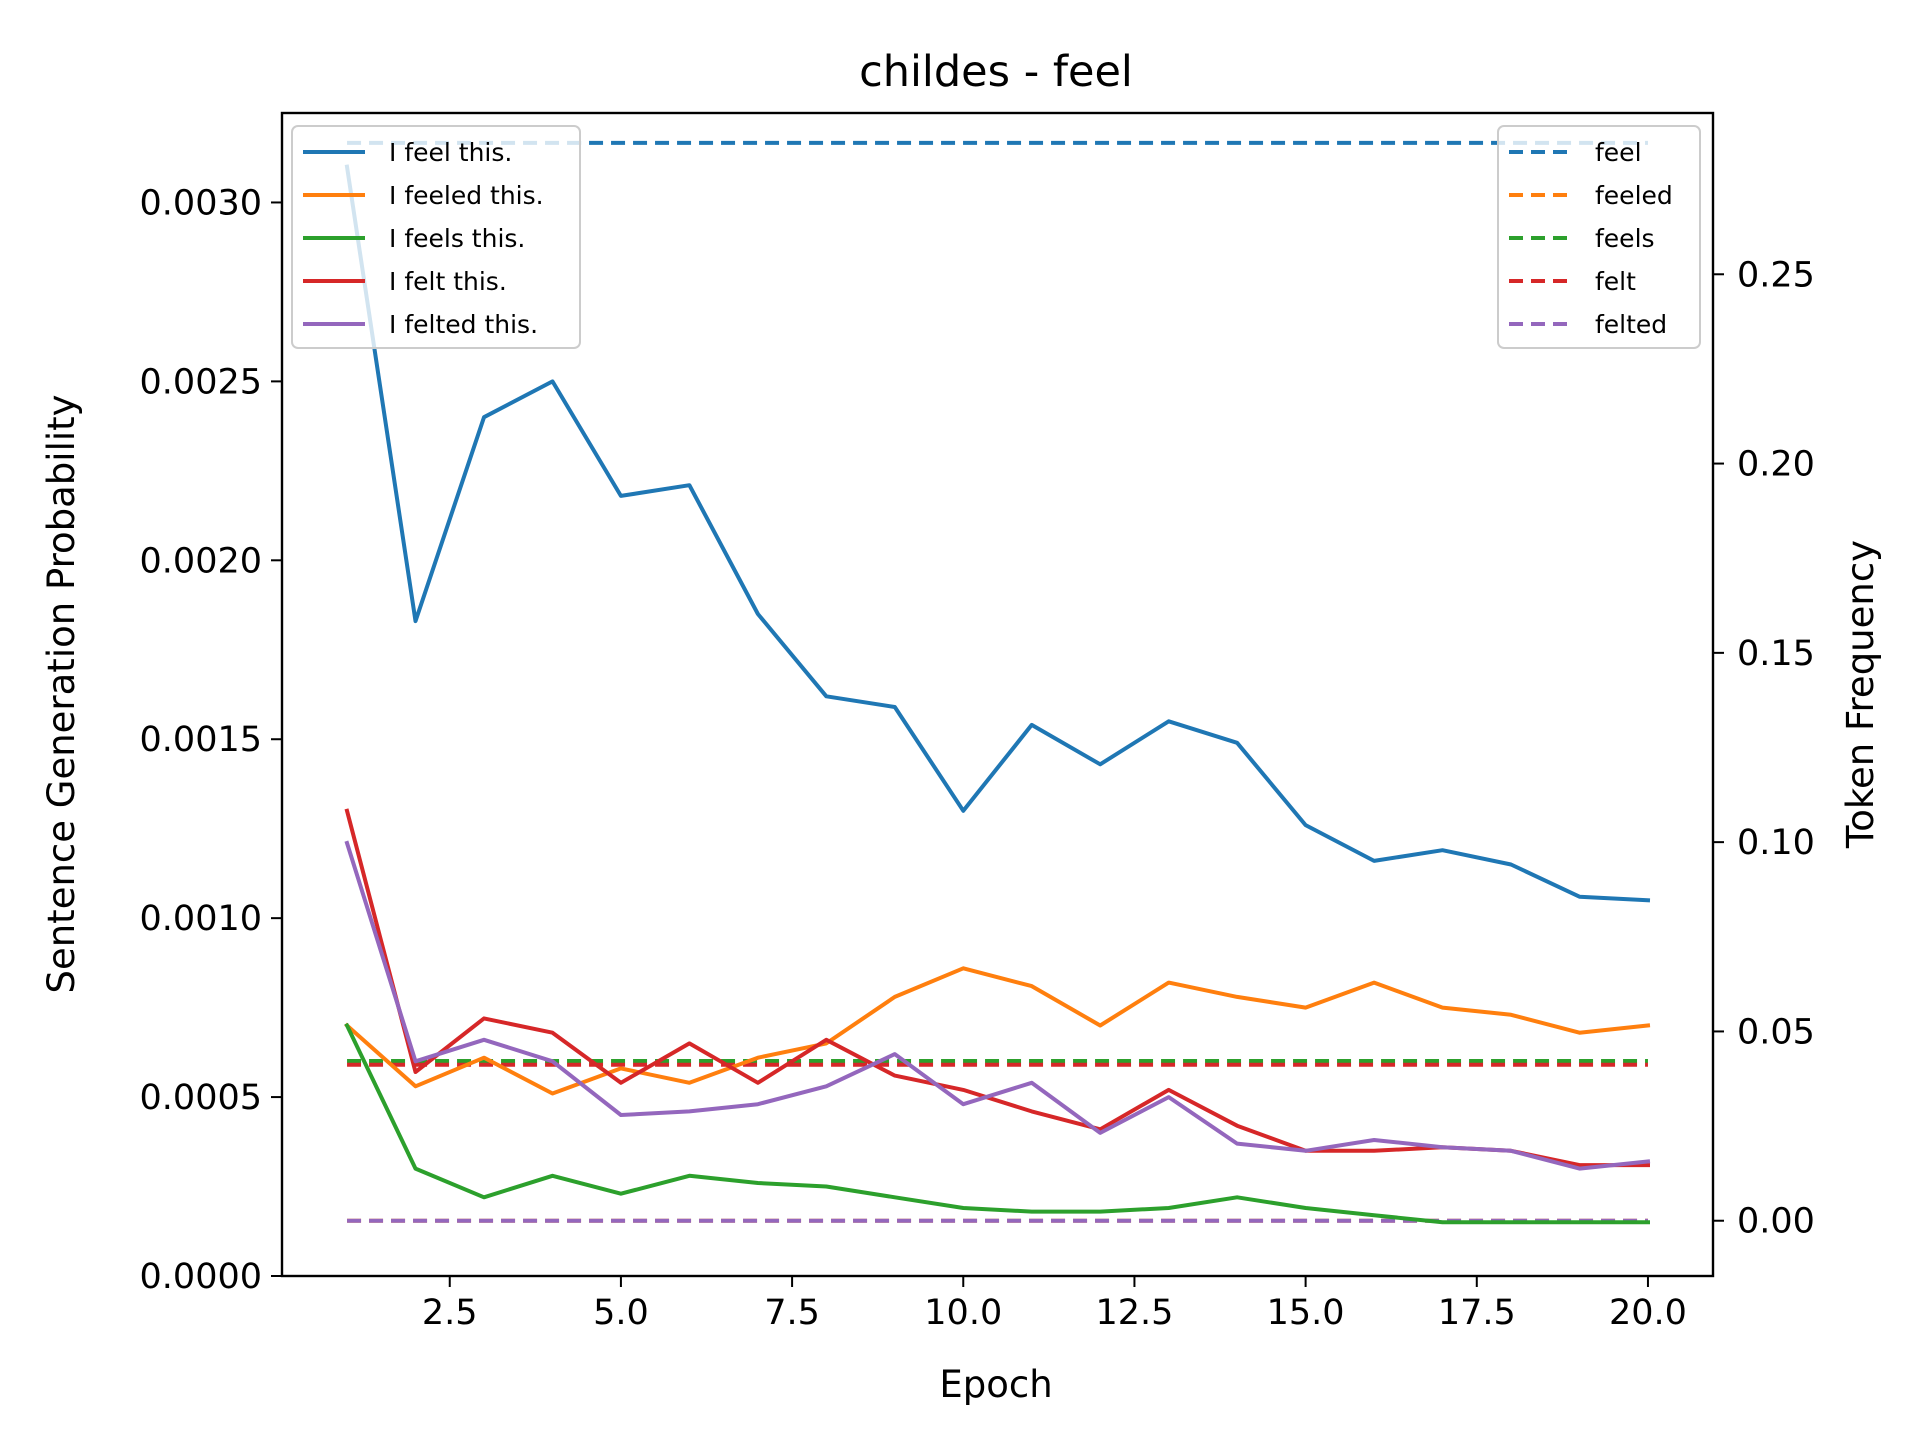 The width and height of the screenshot is (1920, 1440). What do you see at coordinates (1306, 1313) in the screenshot?
I see `x-tick-label: 15.0` at bounding box center [1306, 1313].